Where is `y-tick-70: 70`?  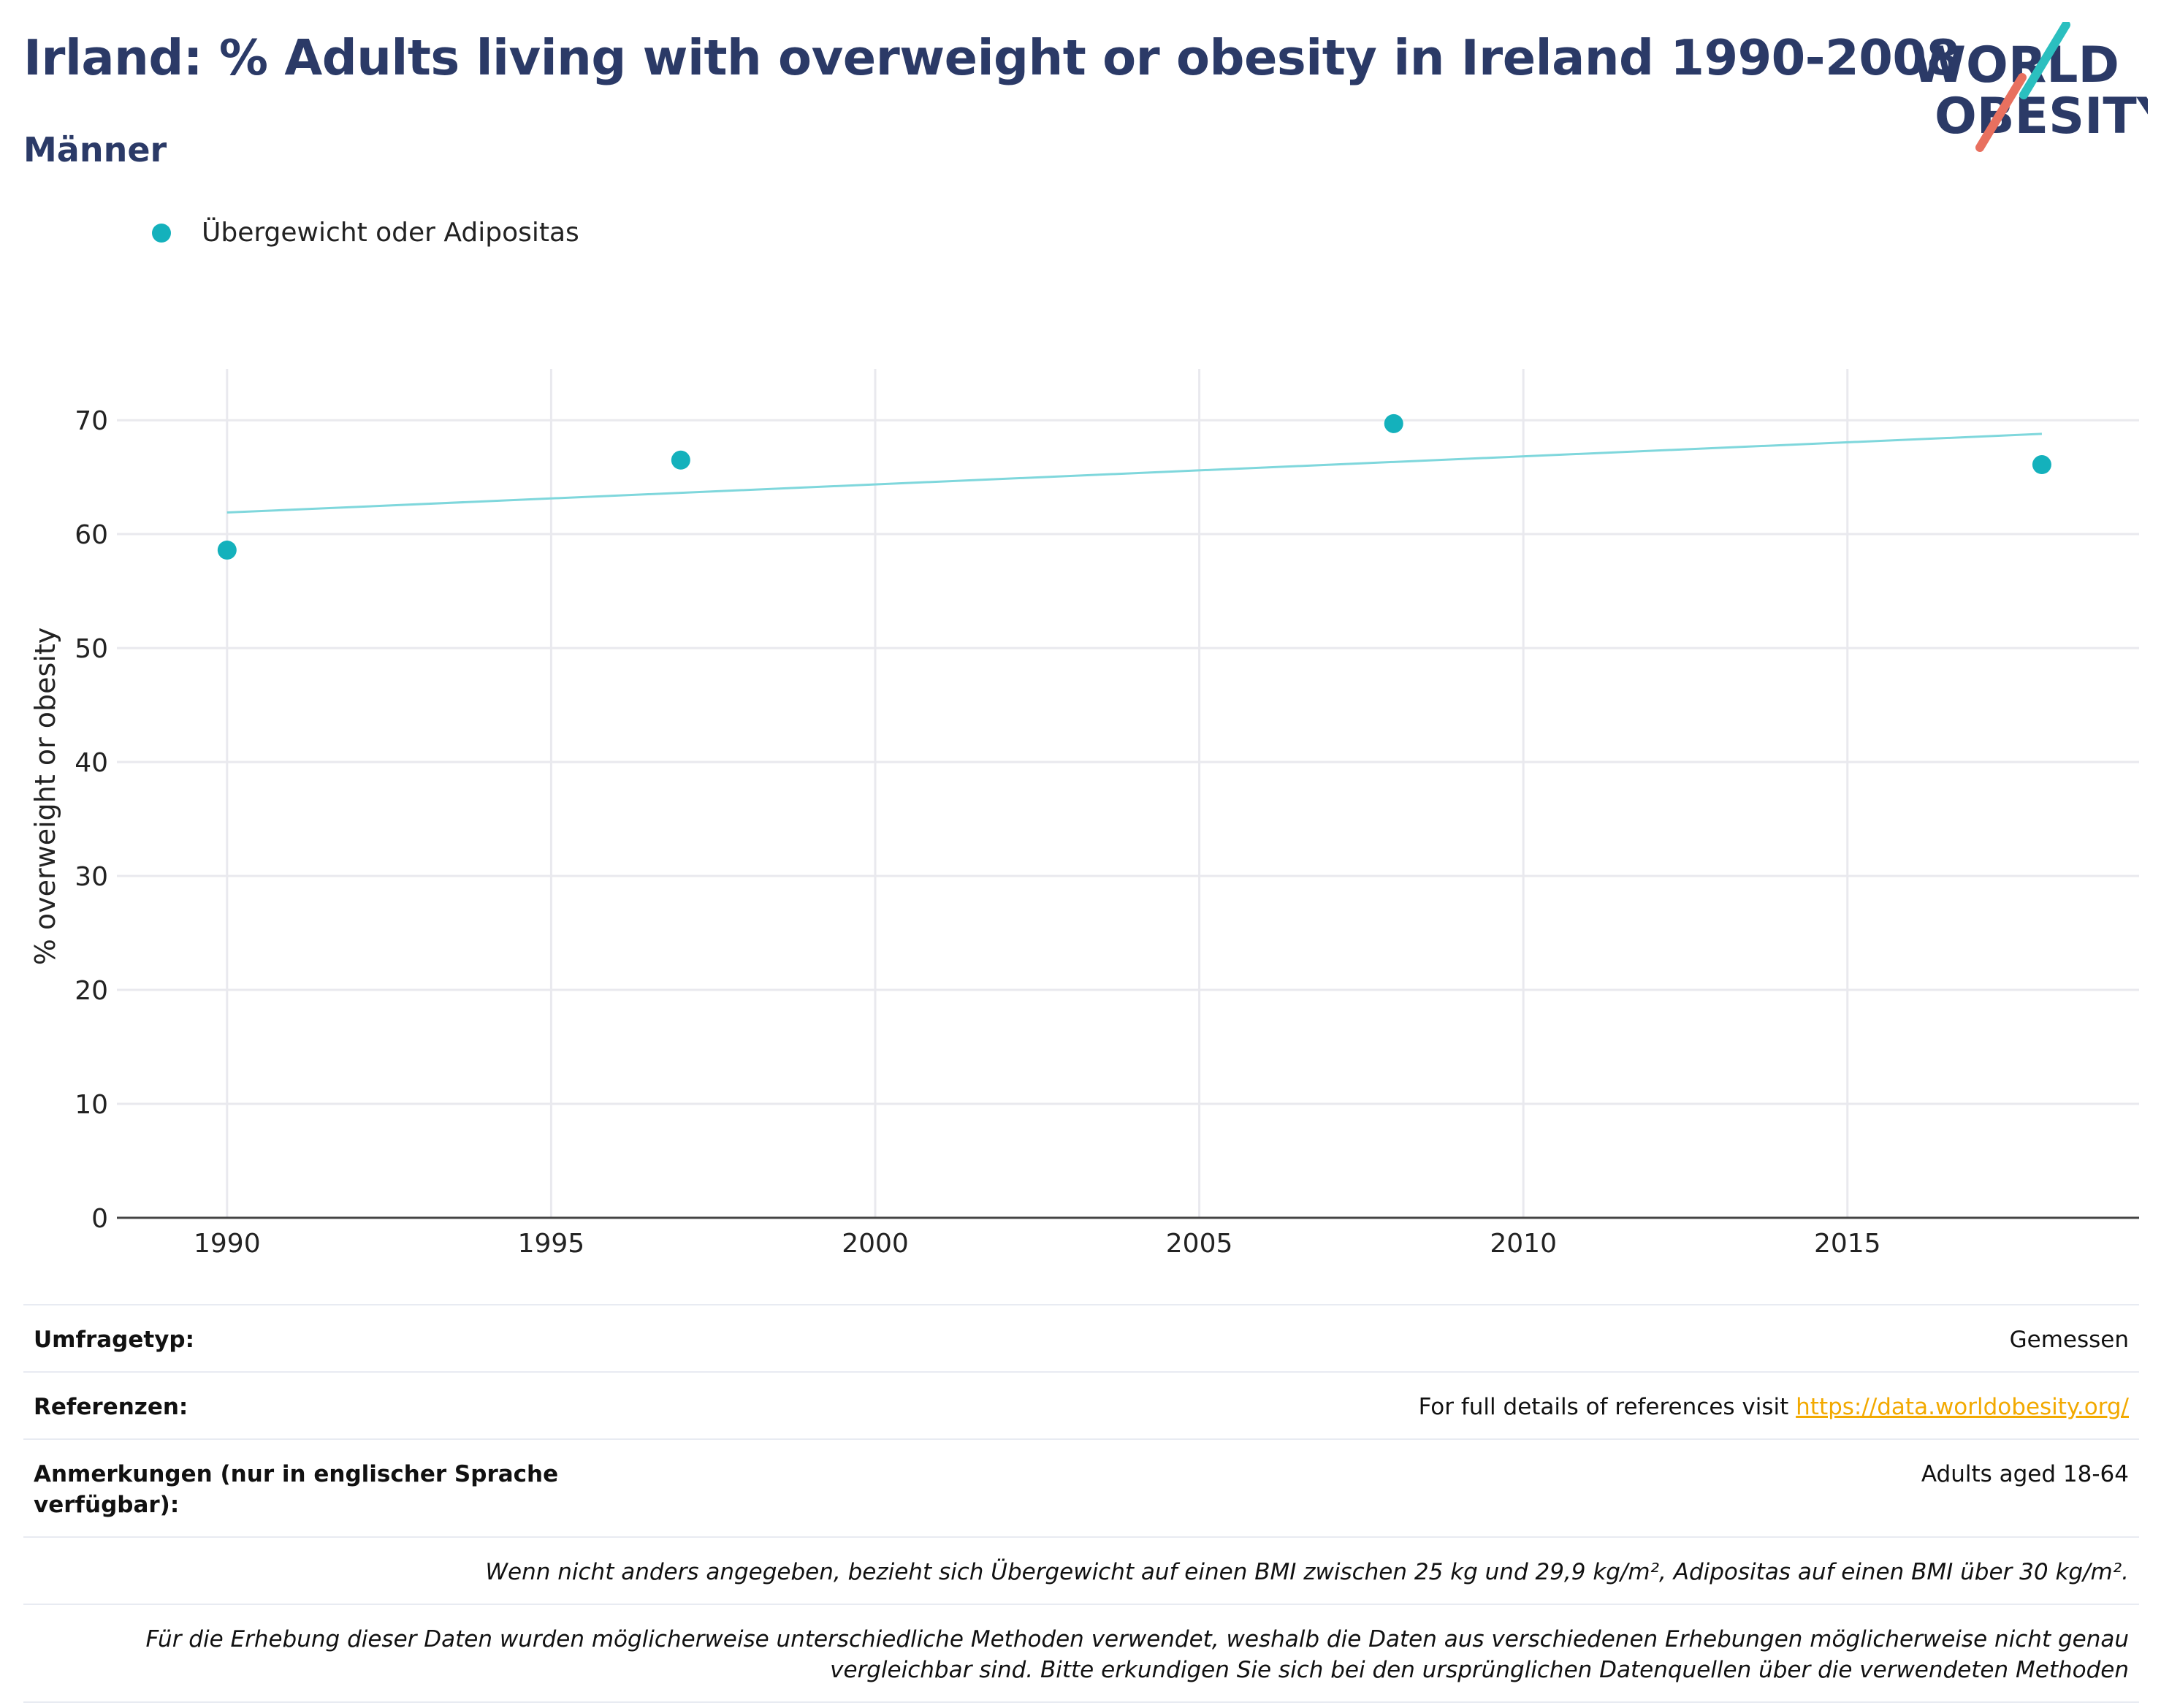 y-tick-70: 70 is located at coordinates (91, 421).